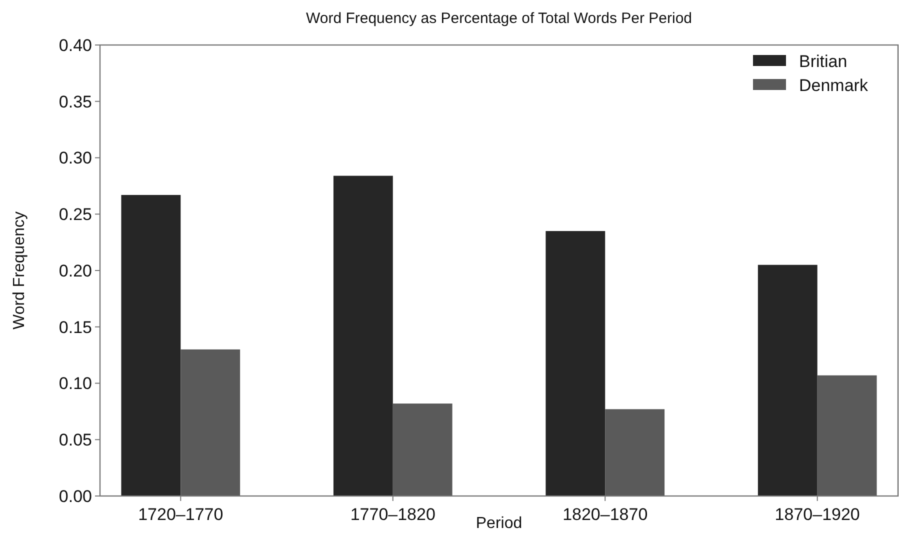 Image resolution: width=899 pixels, height=534 pixels. Describe the element at coordinates (817, 514) in the screenshot. I see `x-tick-label: 1870–1920` at that location.